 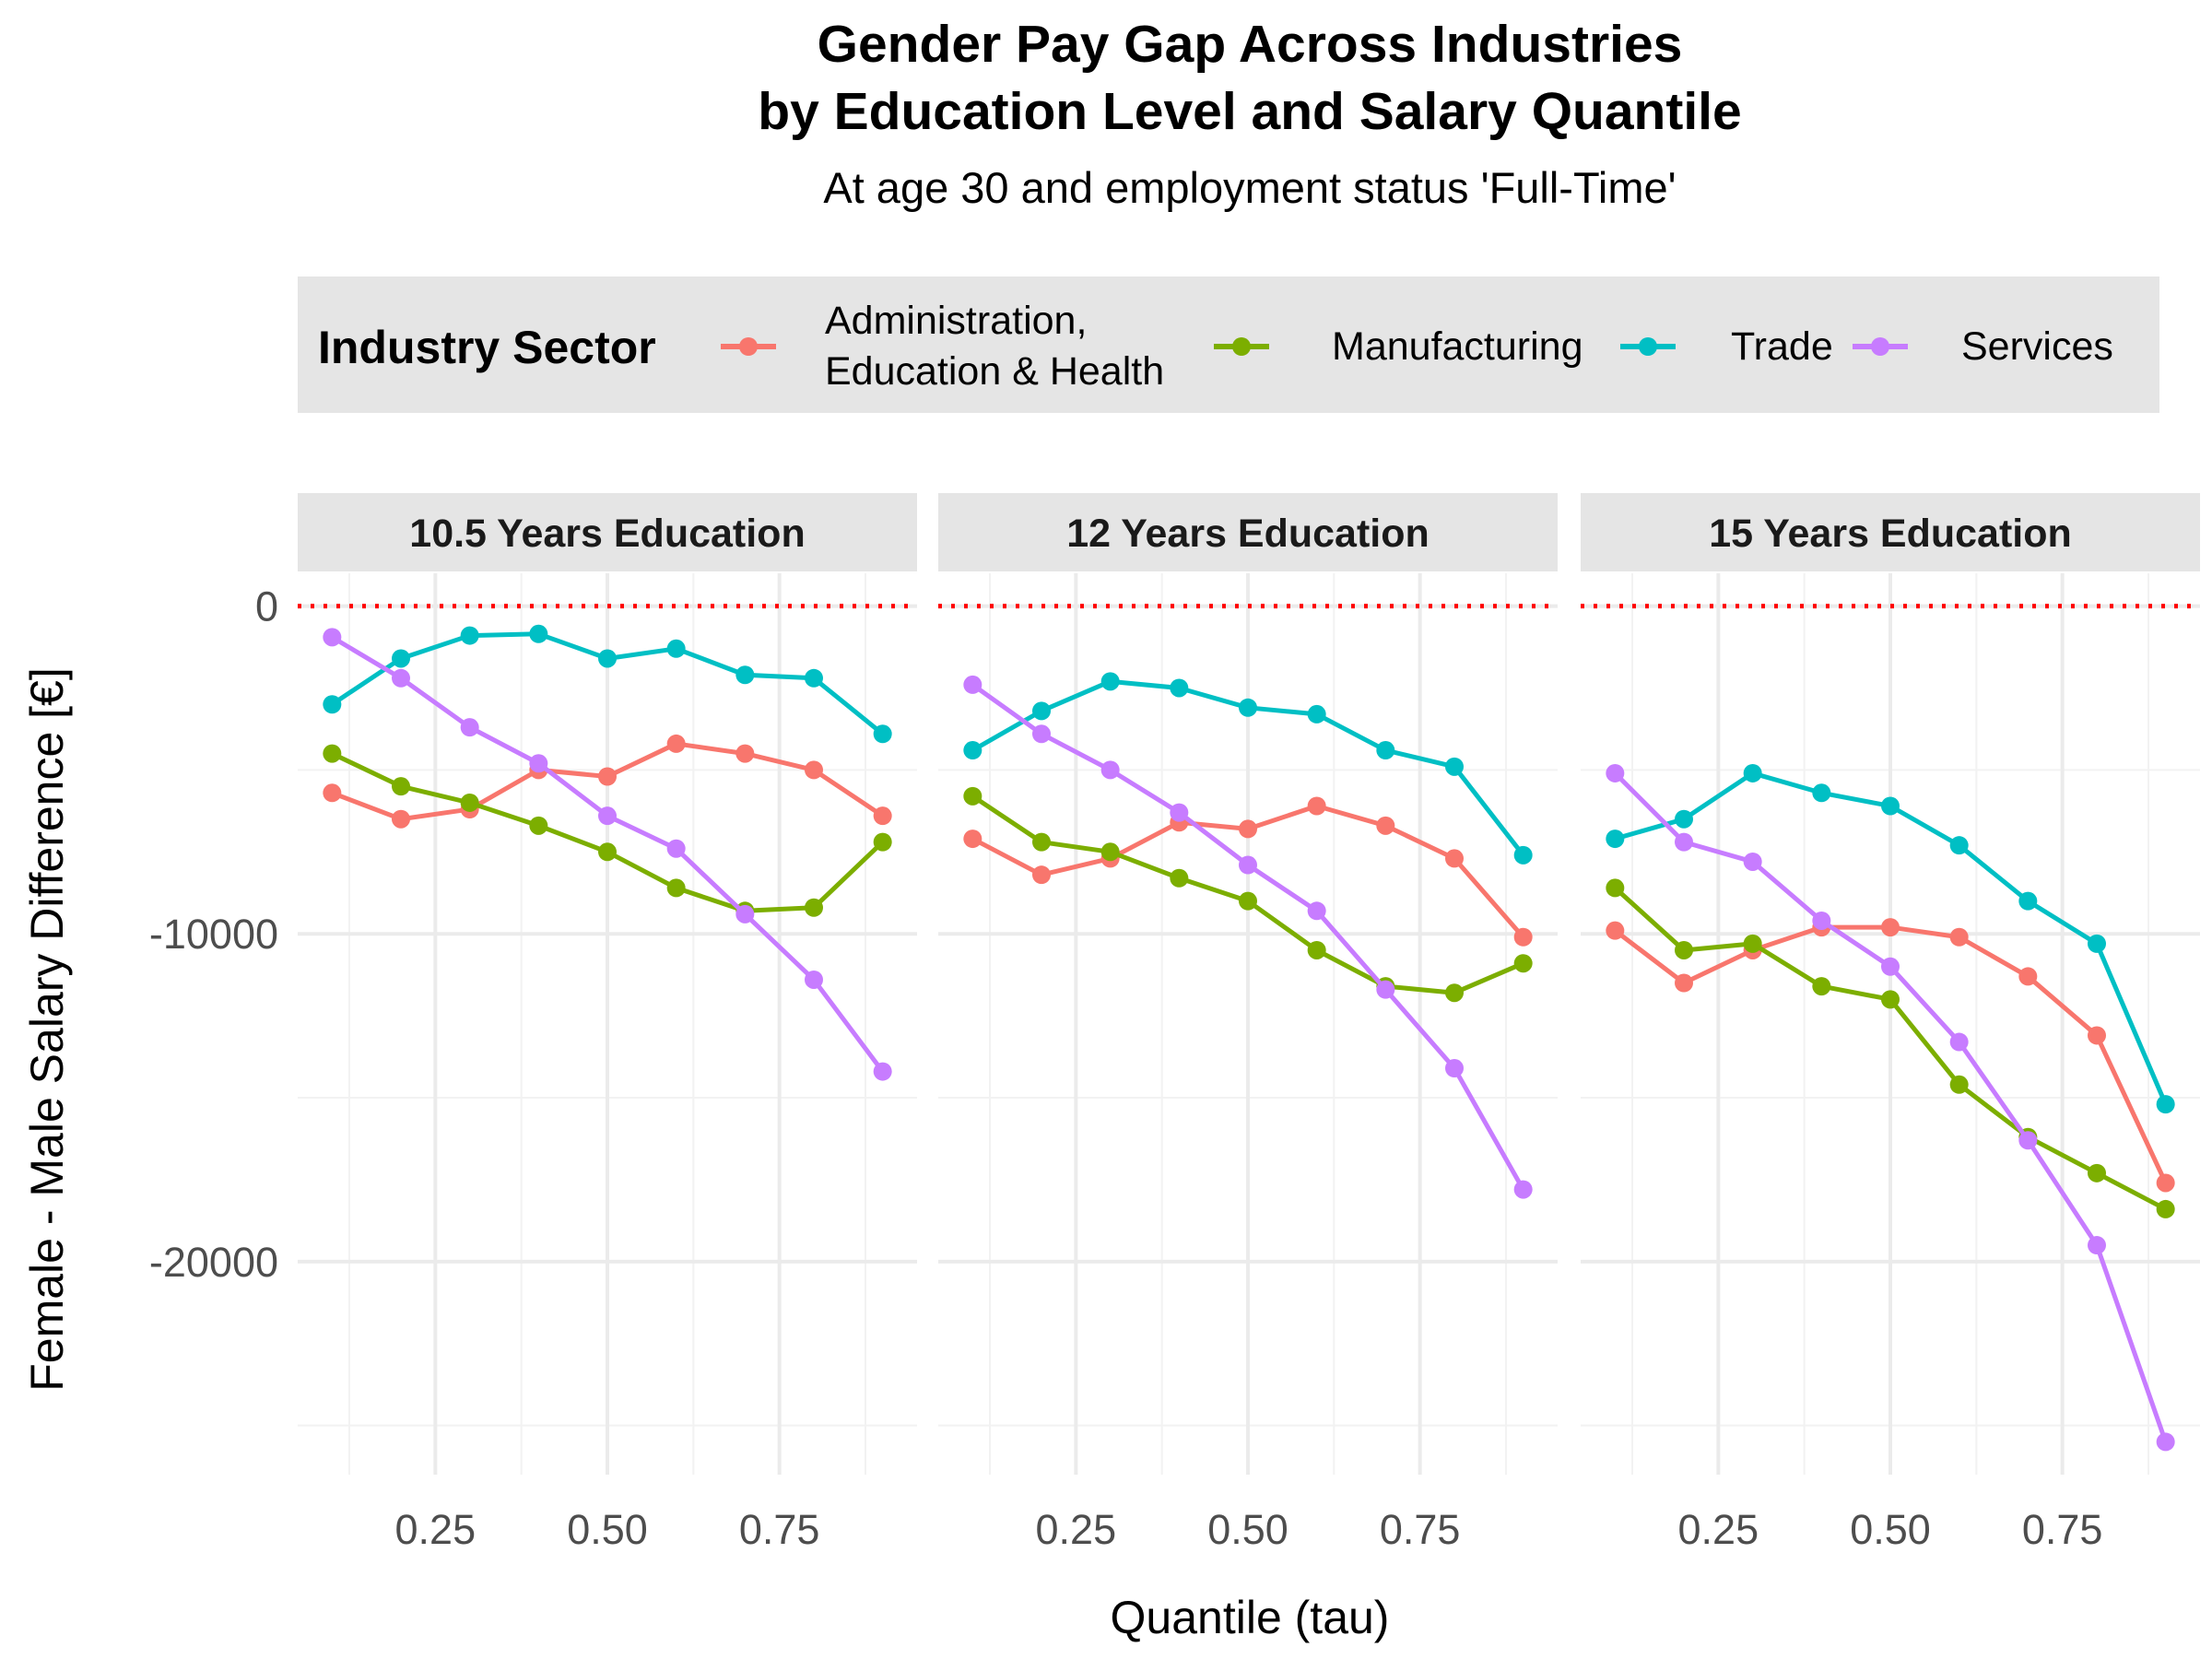 I want to click on legend-title: Industry Sector, so click(x=487, y=347).